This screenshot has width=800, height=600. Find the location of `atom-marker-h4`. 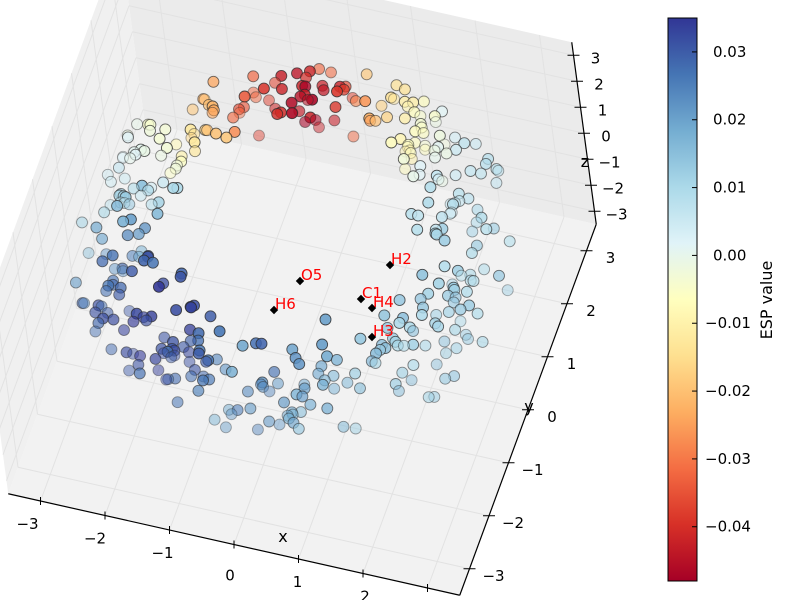

atom-marker-h4 is located at coordinates (372, 308).